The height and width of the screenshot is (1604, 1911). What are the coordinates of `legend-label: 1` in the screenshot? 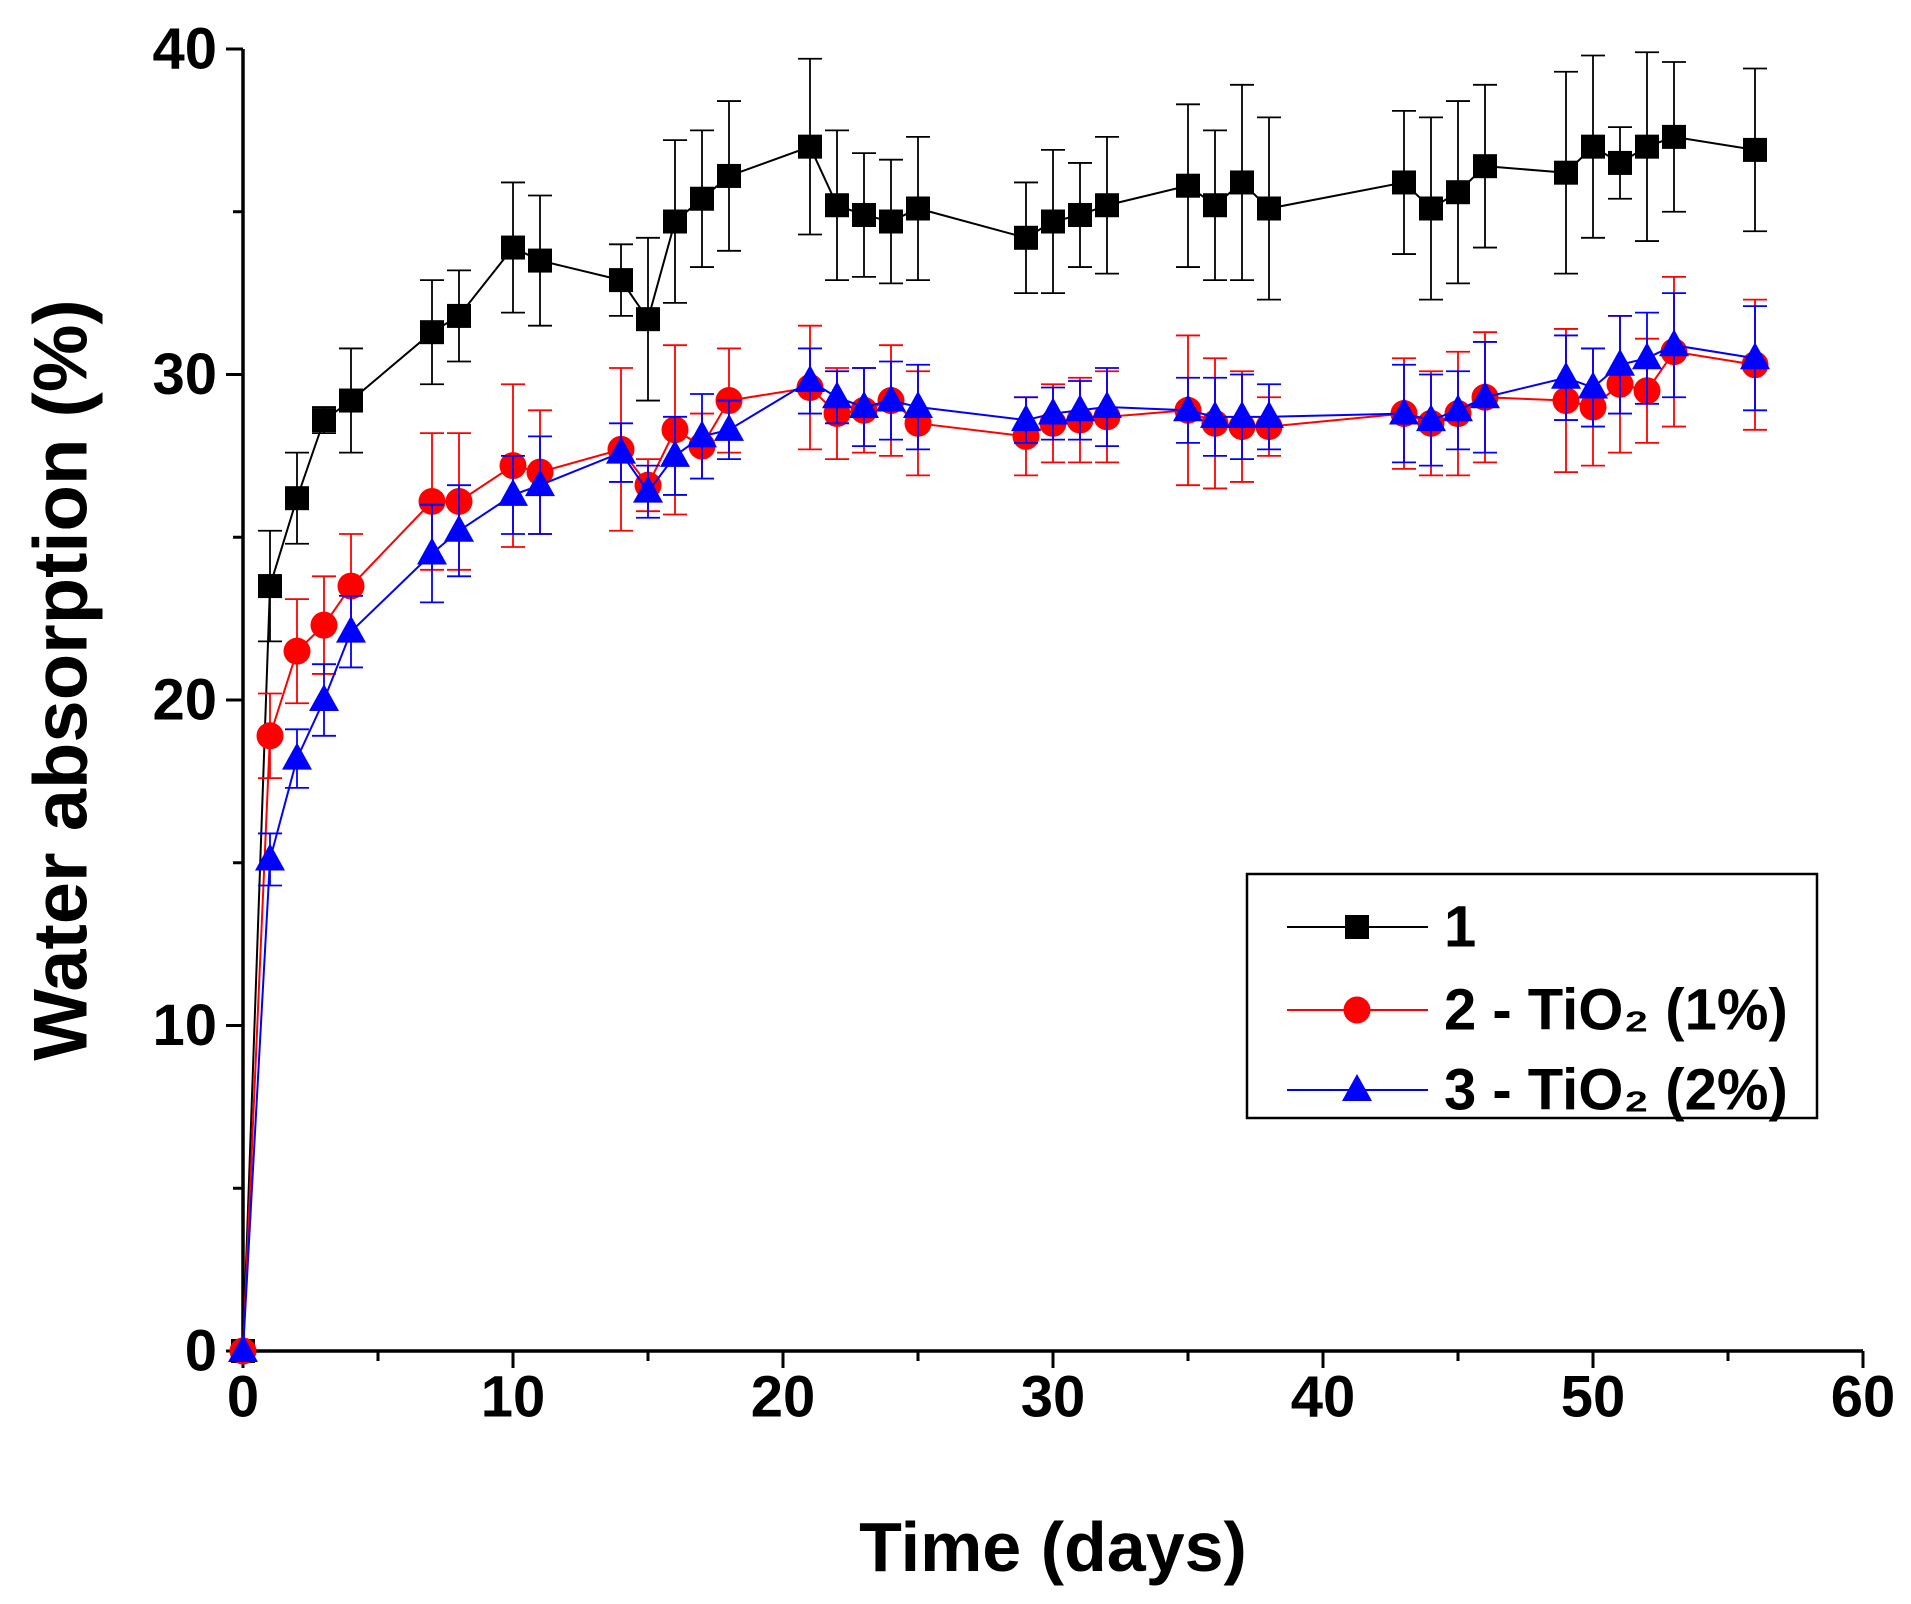 It's located at (1460, 927).